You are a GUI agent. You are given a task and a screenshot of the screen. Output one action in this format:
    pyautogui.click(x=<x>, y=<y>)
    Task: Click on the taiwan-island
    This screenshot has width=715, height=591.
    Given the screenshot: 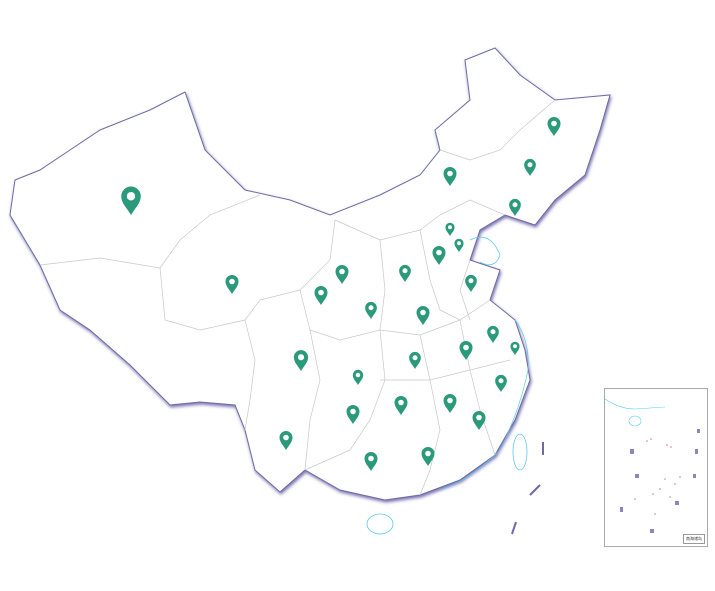 What is the action you would take?
    pyautogui.click(x=520, y=452)
    